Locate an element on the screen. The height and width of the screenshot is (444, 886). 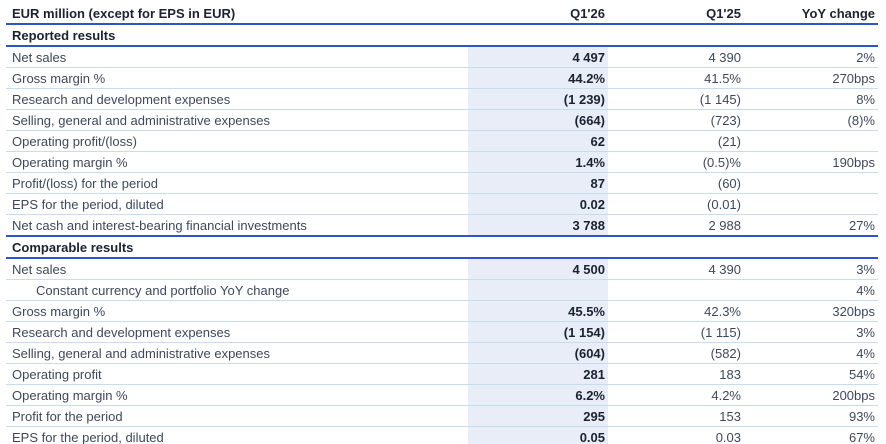
cell-q125: (0.5)% is located at coordinates (676, 162).